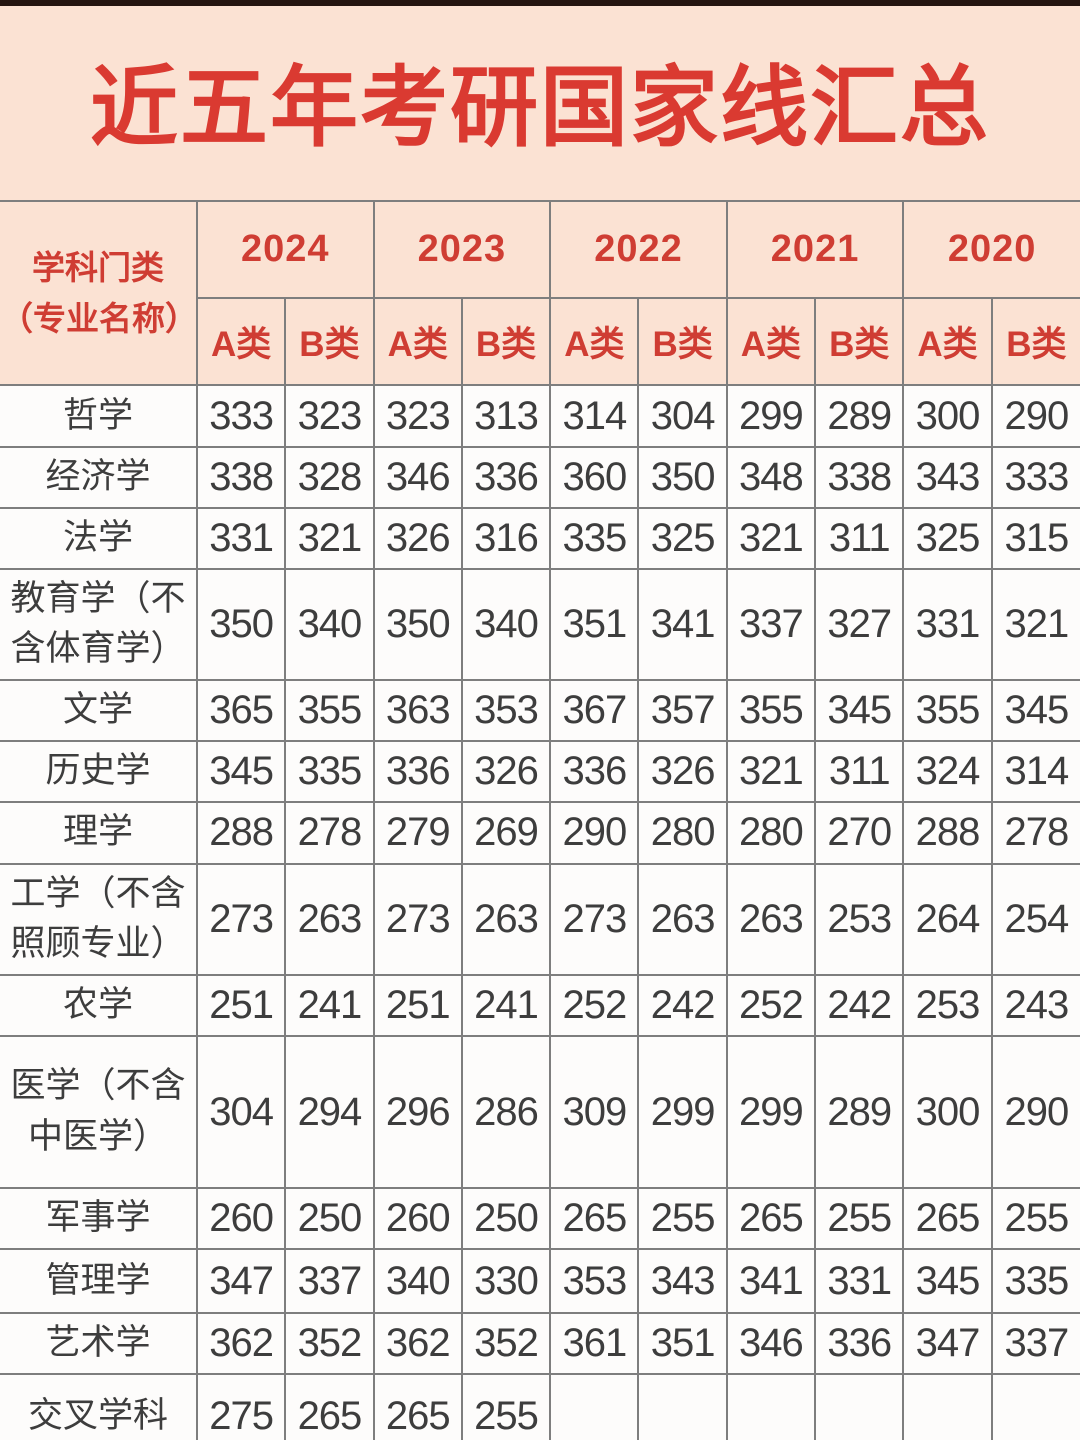 This screenshot has width=1080, height=1440. Describe the element at coordinates (540, 1112) in the screenshot. I see `table-row: 医学（不含中医学） 304 294 296 286 309 299 299 289 300 290` at that location.